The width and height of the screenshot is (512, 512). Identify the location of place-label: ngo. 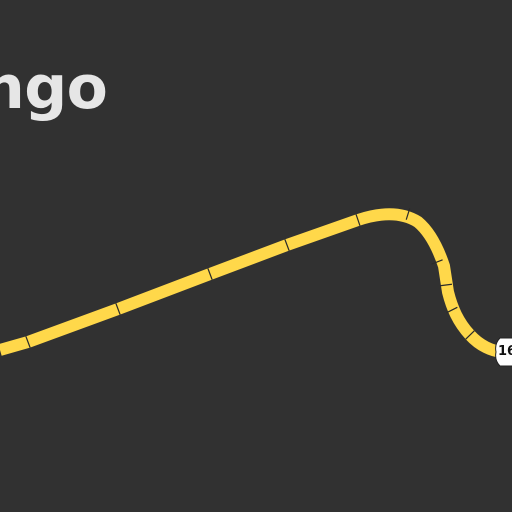
(54, 88).